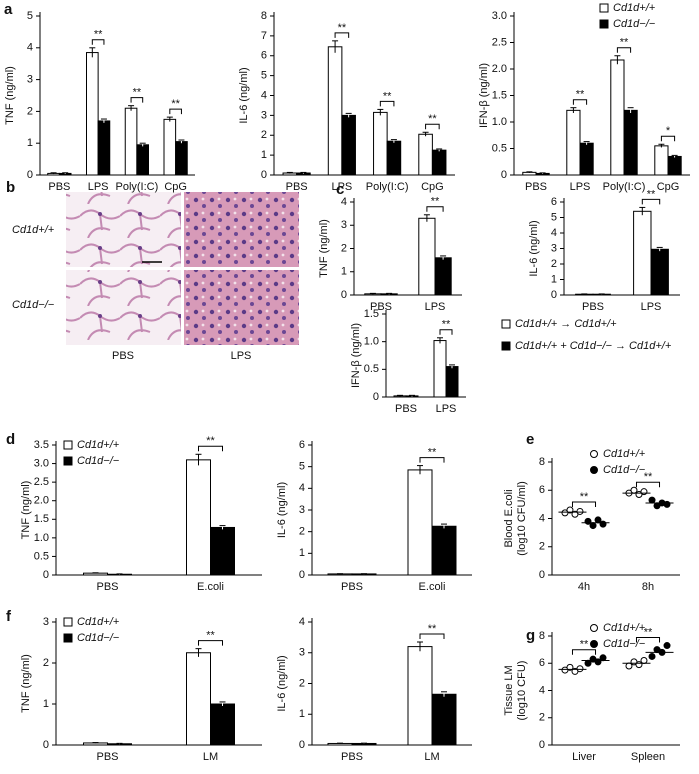 Image resolution: width=699 pixels, height=774 pixels. Describe the element at coordinates (41, 519) in the screenshot. I see `y-tick-label: 1.5` at that location.